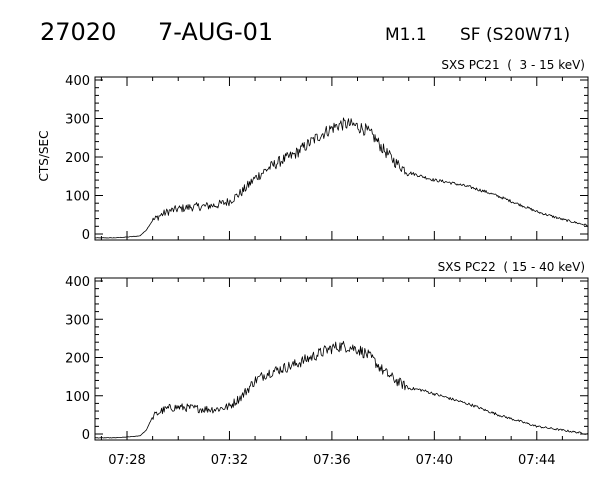 The height and width of the screenshot is (480, 600). What do you see at coordinates (126, 460) in the screenshot?
I see `x-tick-label: 07:28` at bounding box center [126, 460].